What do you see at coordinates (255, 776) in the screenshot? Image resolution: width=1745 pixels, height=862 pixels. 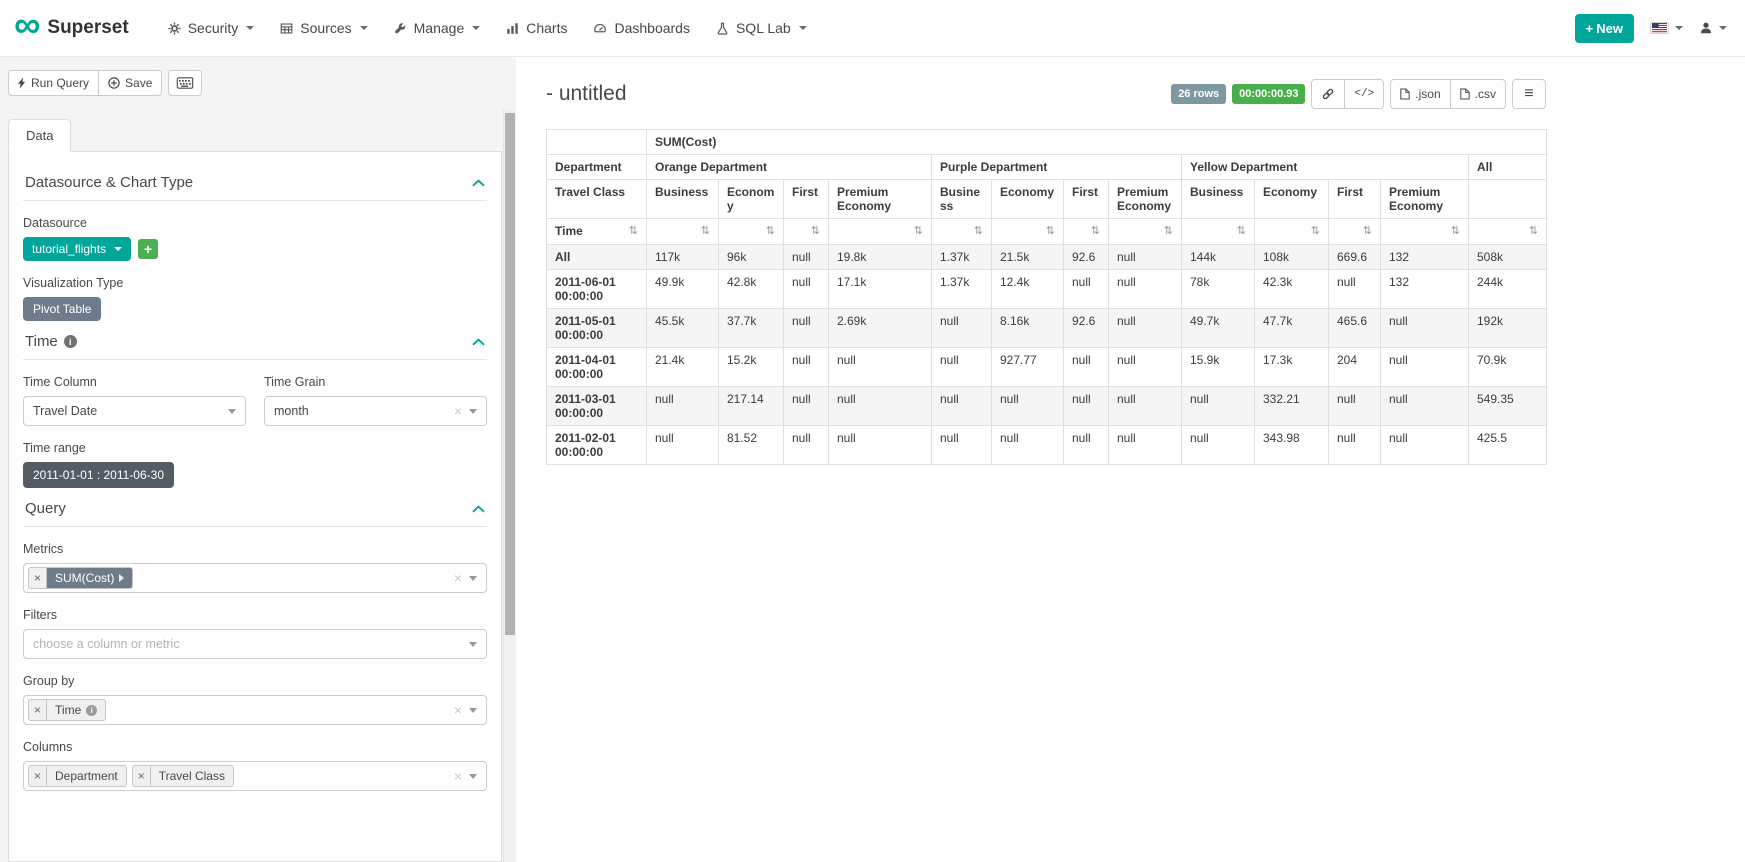 I see `columns-select: × Department × Travel Class ×` at bounding box center [255, 776].